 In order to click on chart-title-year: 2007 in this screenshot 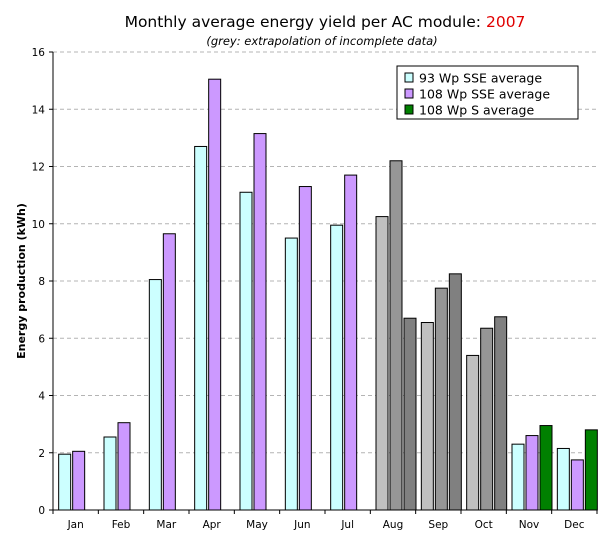, I will do `click(505, 22)`.